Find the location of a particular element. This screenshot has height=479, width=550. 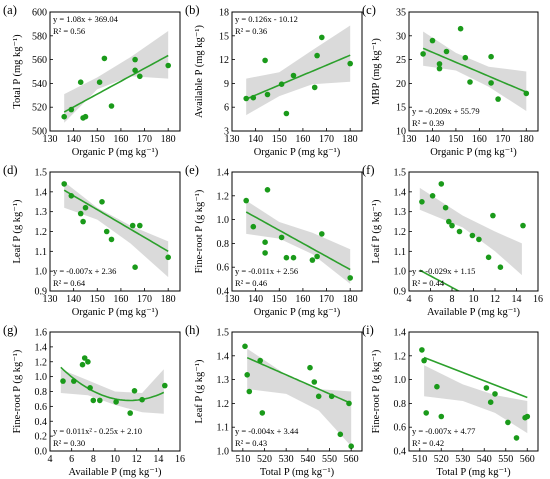

x-tick-label: 6 is located at coordinates (71, 459).